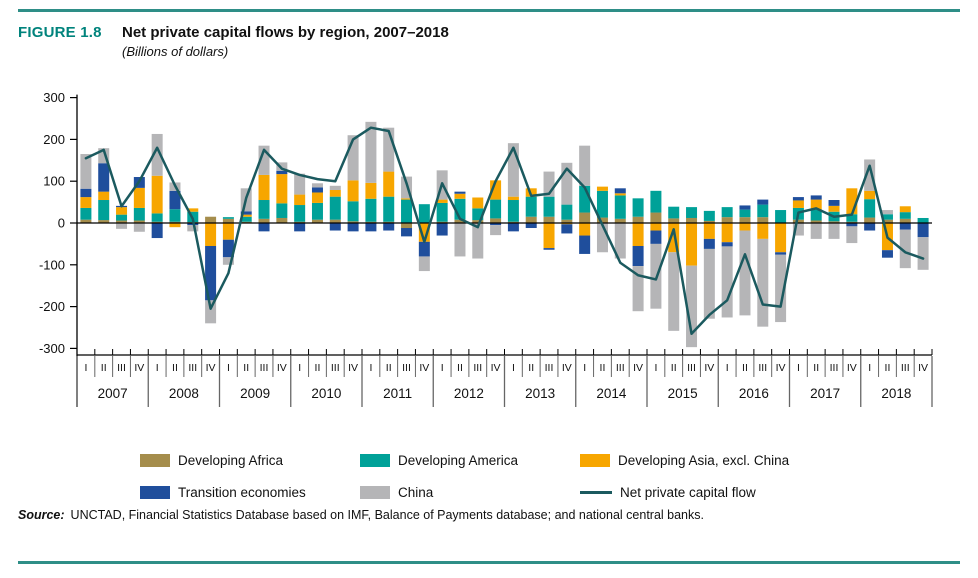  Describe the element at coordinates (61, 223) in the screenshot. I see `svg-text: 0` at that location.